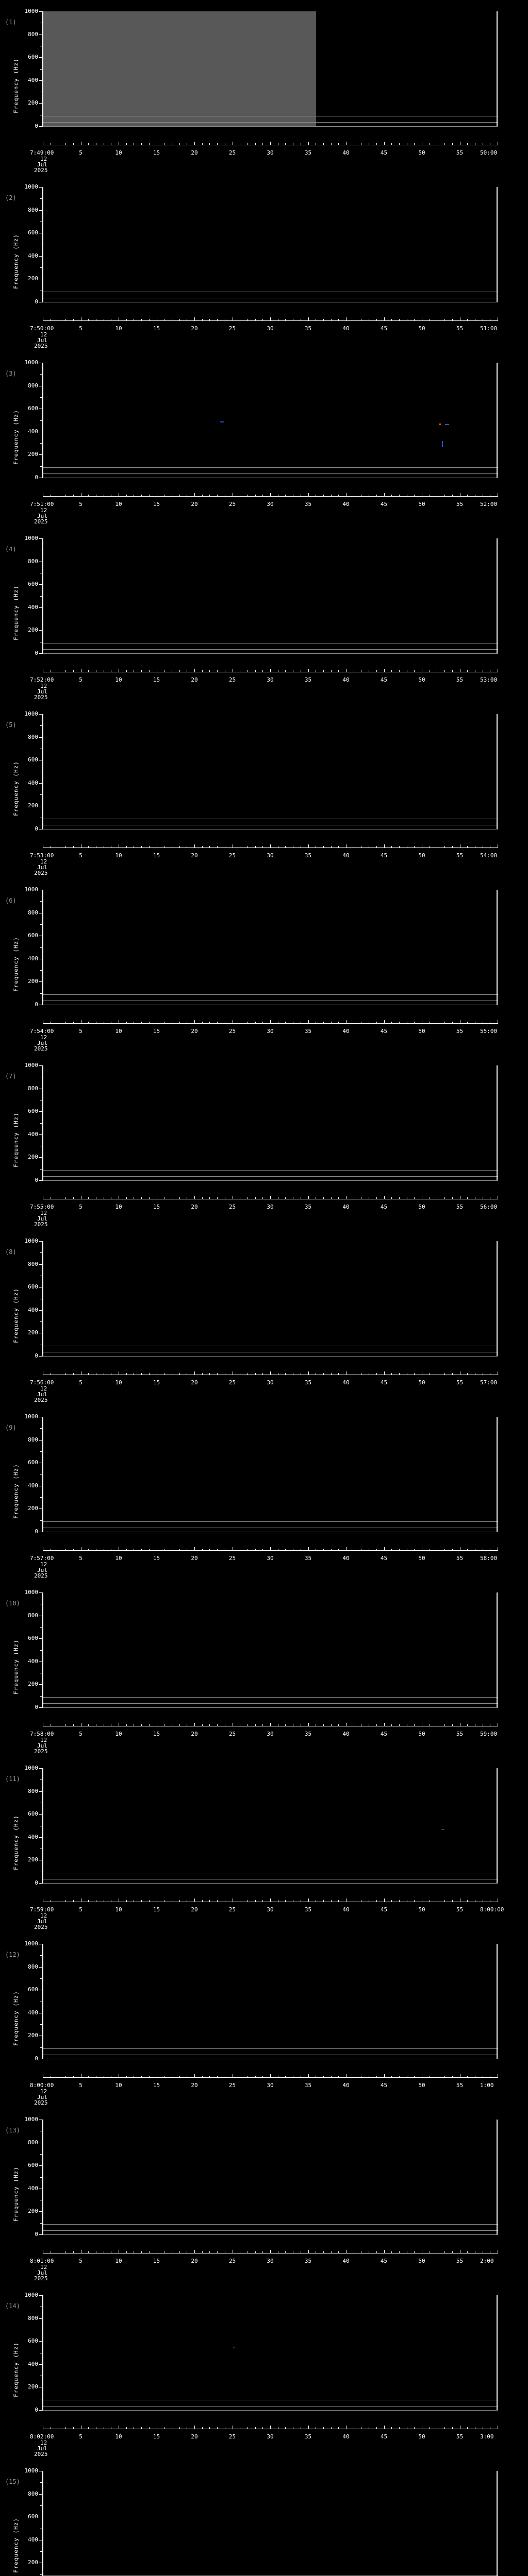 The height and width of the screenshot is (2576, 528). What do you see at coordinates (41, 2454) in the screenshot?
I see `date-line: 2025` at bounding box center [41, 2454].